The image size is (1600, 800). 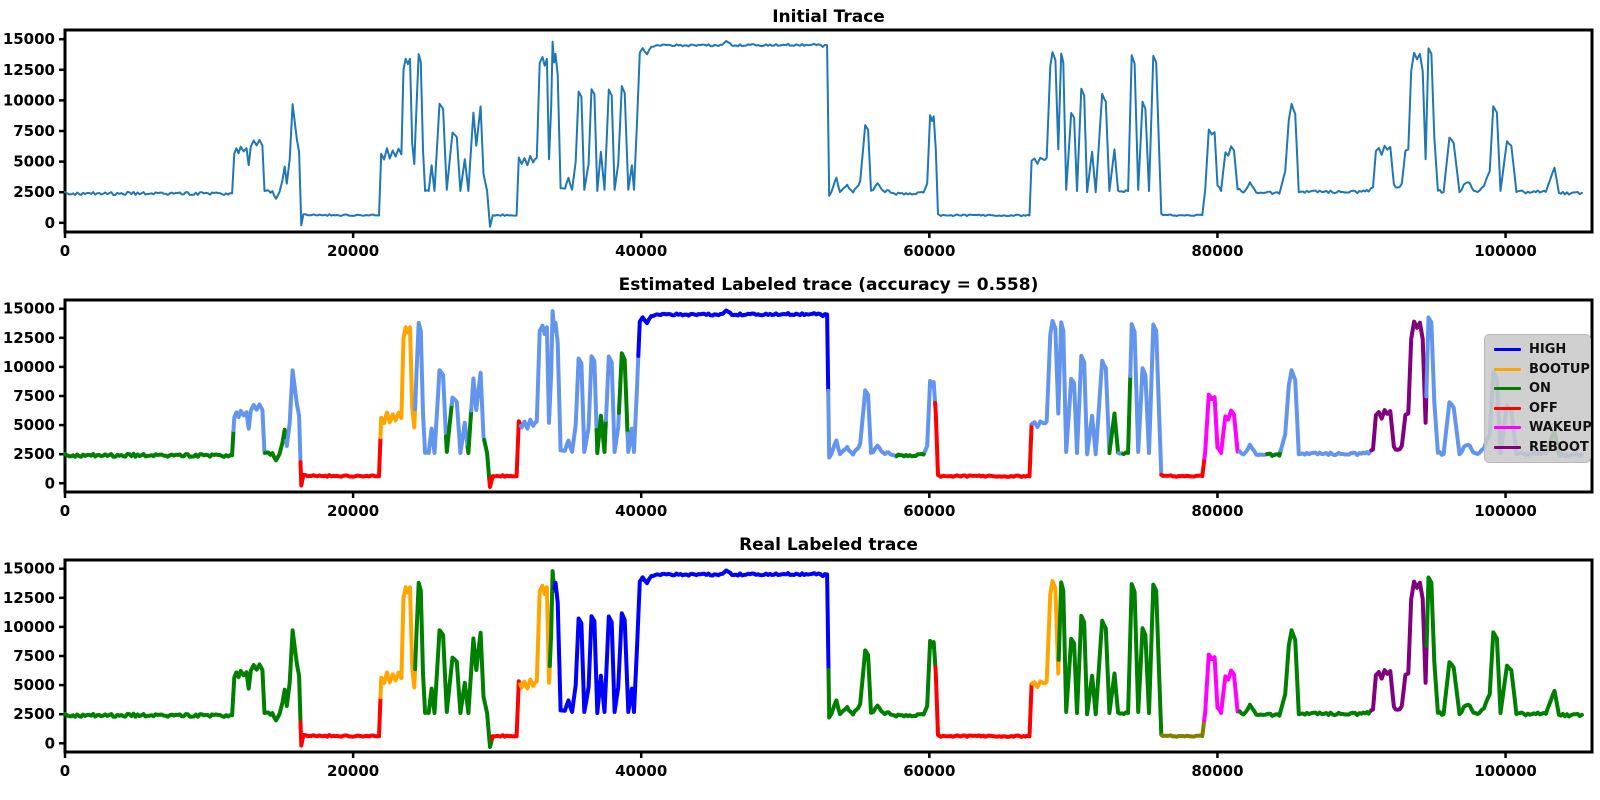 I want to click on legend-item-off: OFF, so click(x=1537, y=408).